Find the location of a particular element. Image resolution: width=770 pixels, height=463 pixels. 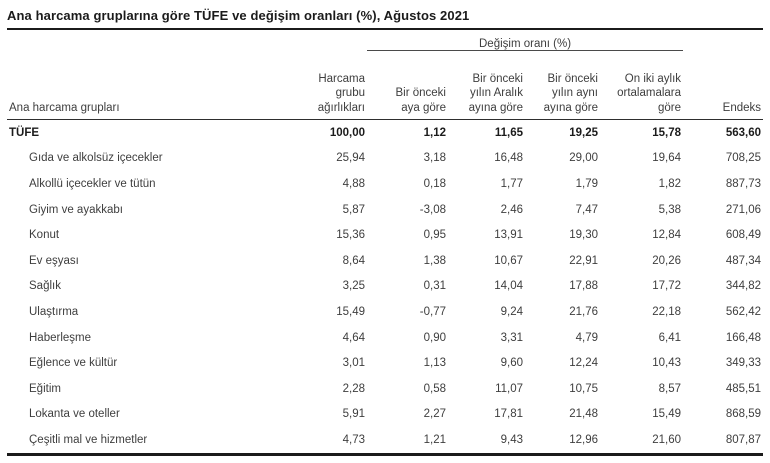

cell-group-weight: 3,25 is located at coordinates (353, 286).